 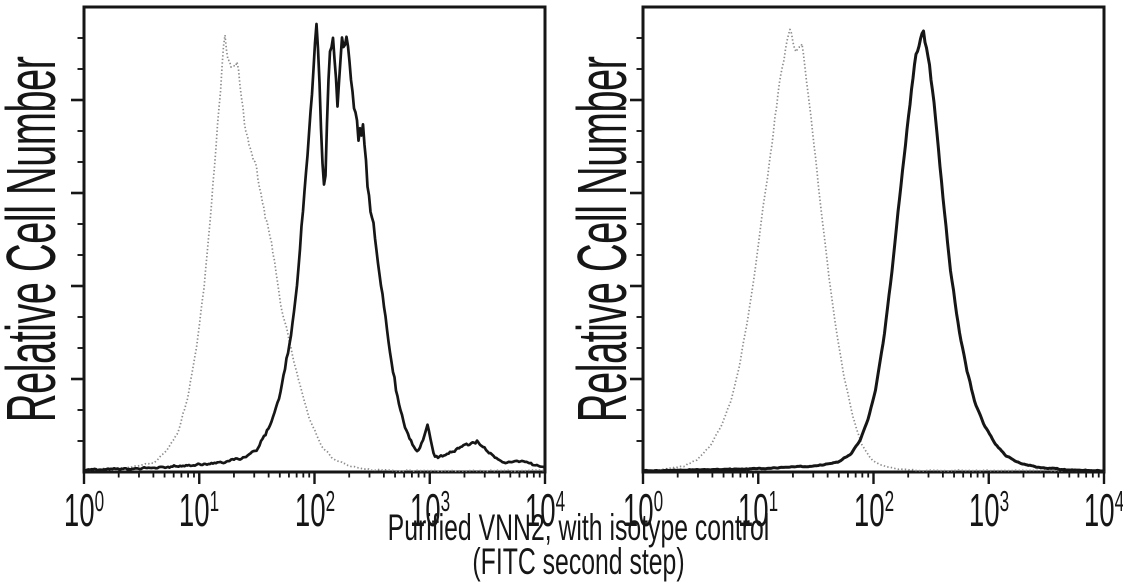 I want to click on caption-line-2: (FITC second step), so click(x=578, y=561).